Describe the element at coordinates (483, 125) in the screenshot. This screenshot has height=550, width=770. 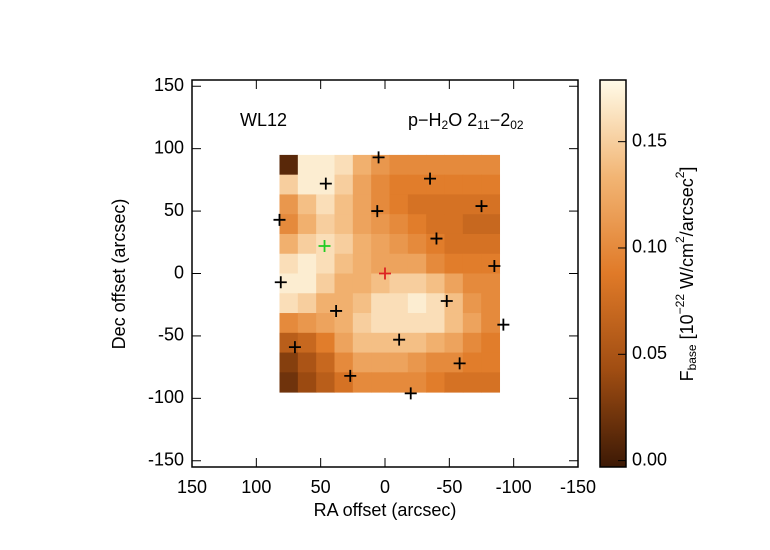
I see `label-part: 11` at that location.